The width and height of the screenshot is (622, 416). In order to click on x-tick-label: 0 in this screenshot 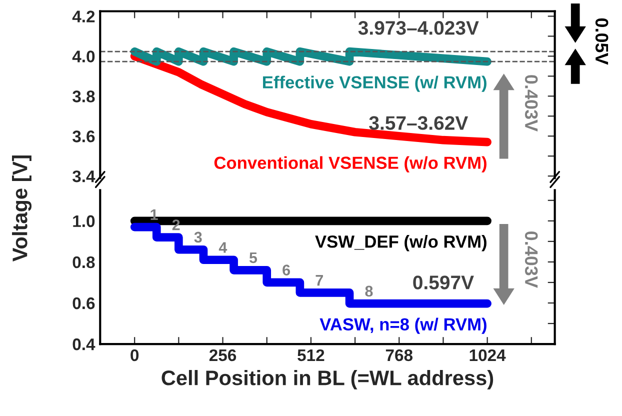, I will do `click(134, 355)`.